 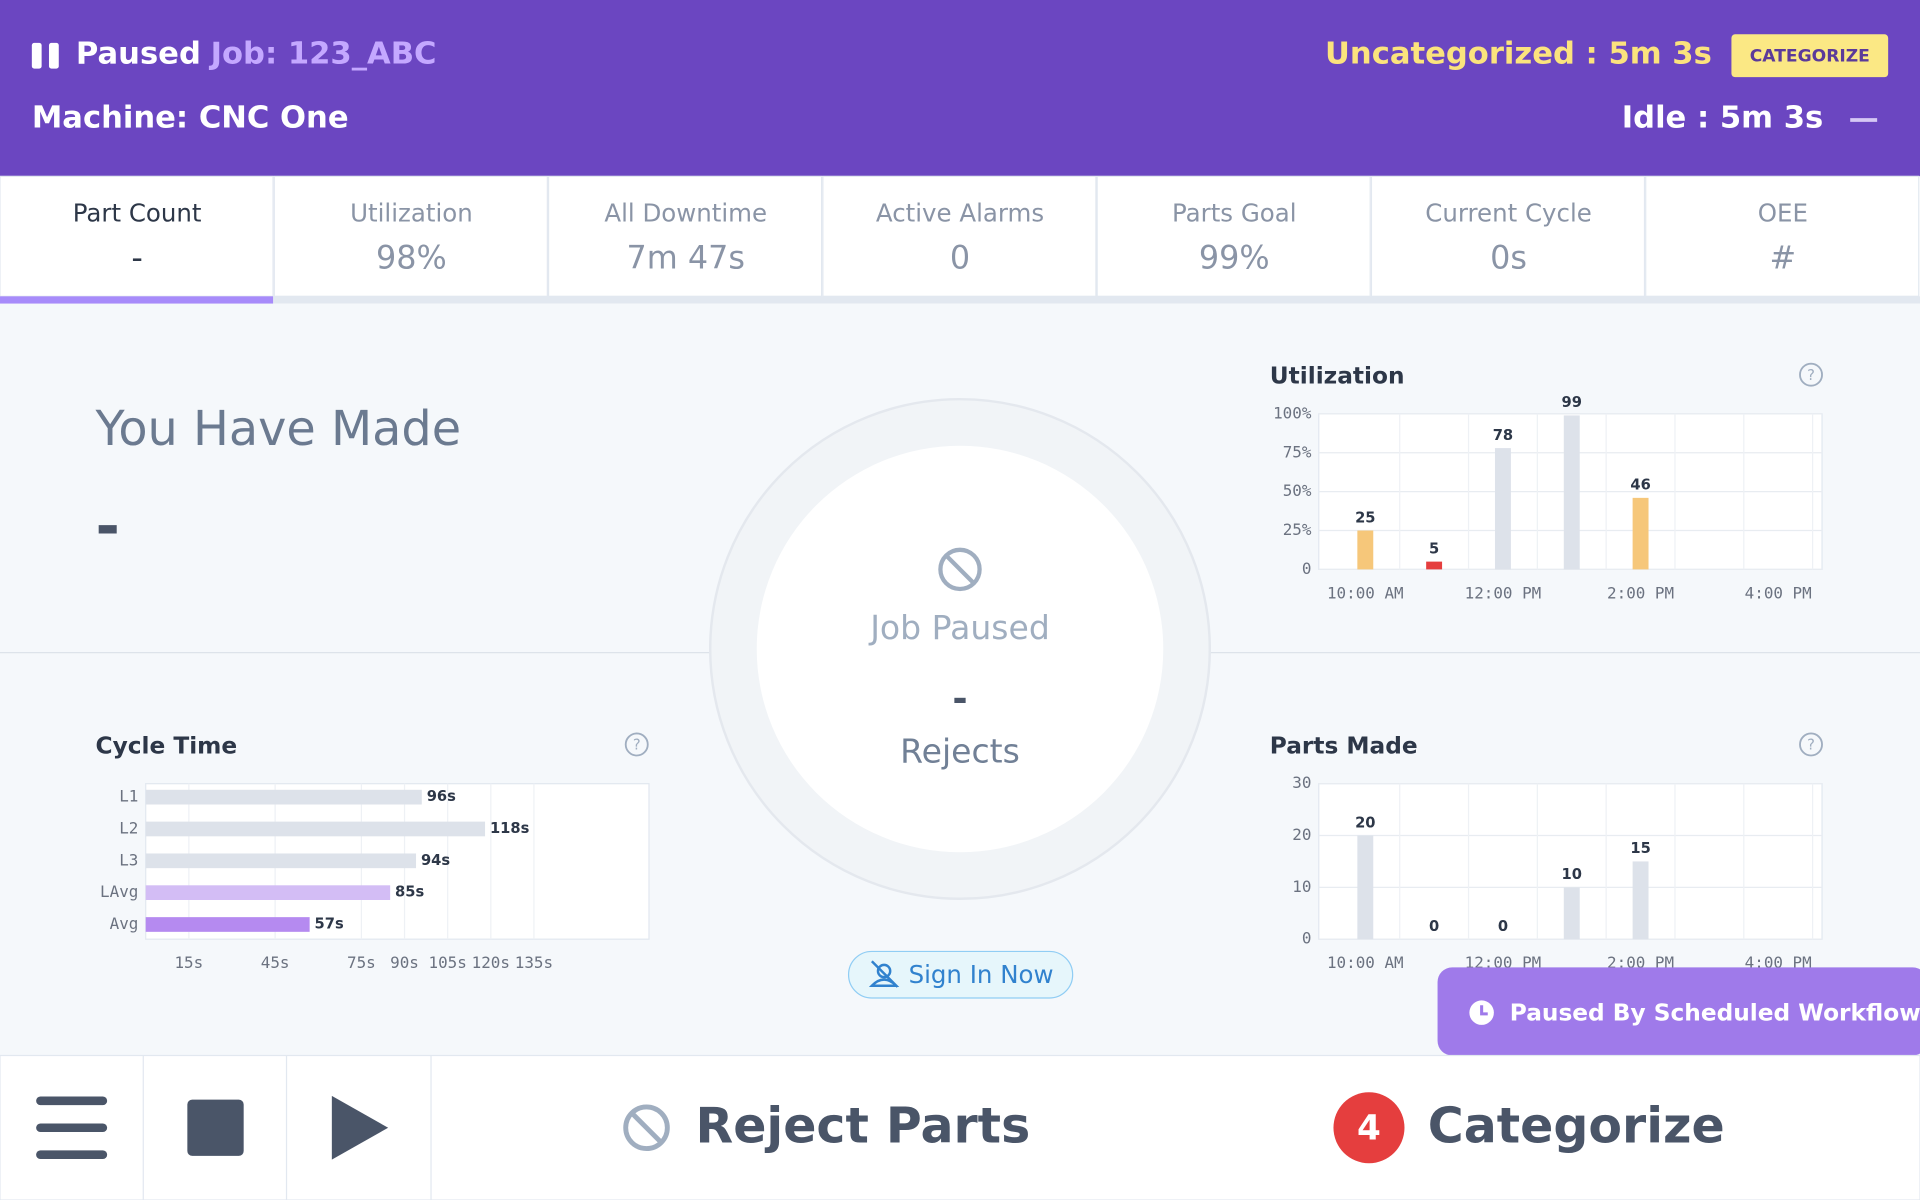 I want to click on value-label: 15, so click(x=1640, y=848).